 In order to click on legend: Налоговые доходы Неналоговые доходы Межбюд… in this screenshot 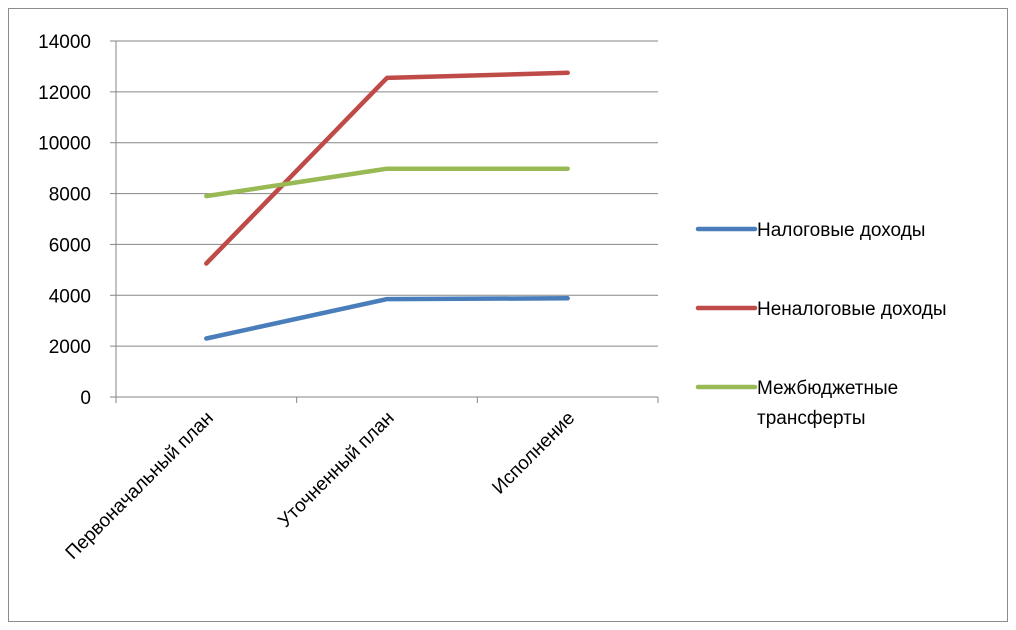, I will do `click(821, 324)`.